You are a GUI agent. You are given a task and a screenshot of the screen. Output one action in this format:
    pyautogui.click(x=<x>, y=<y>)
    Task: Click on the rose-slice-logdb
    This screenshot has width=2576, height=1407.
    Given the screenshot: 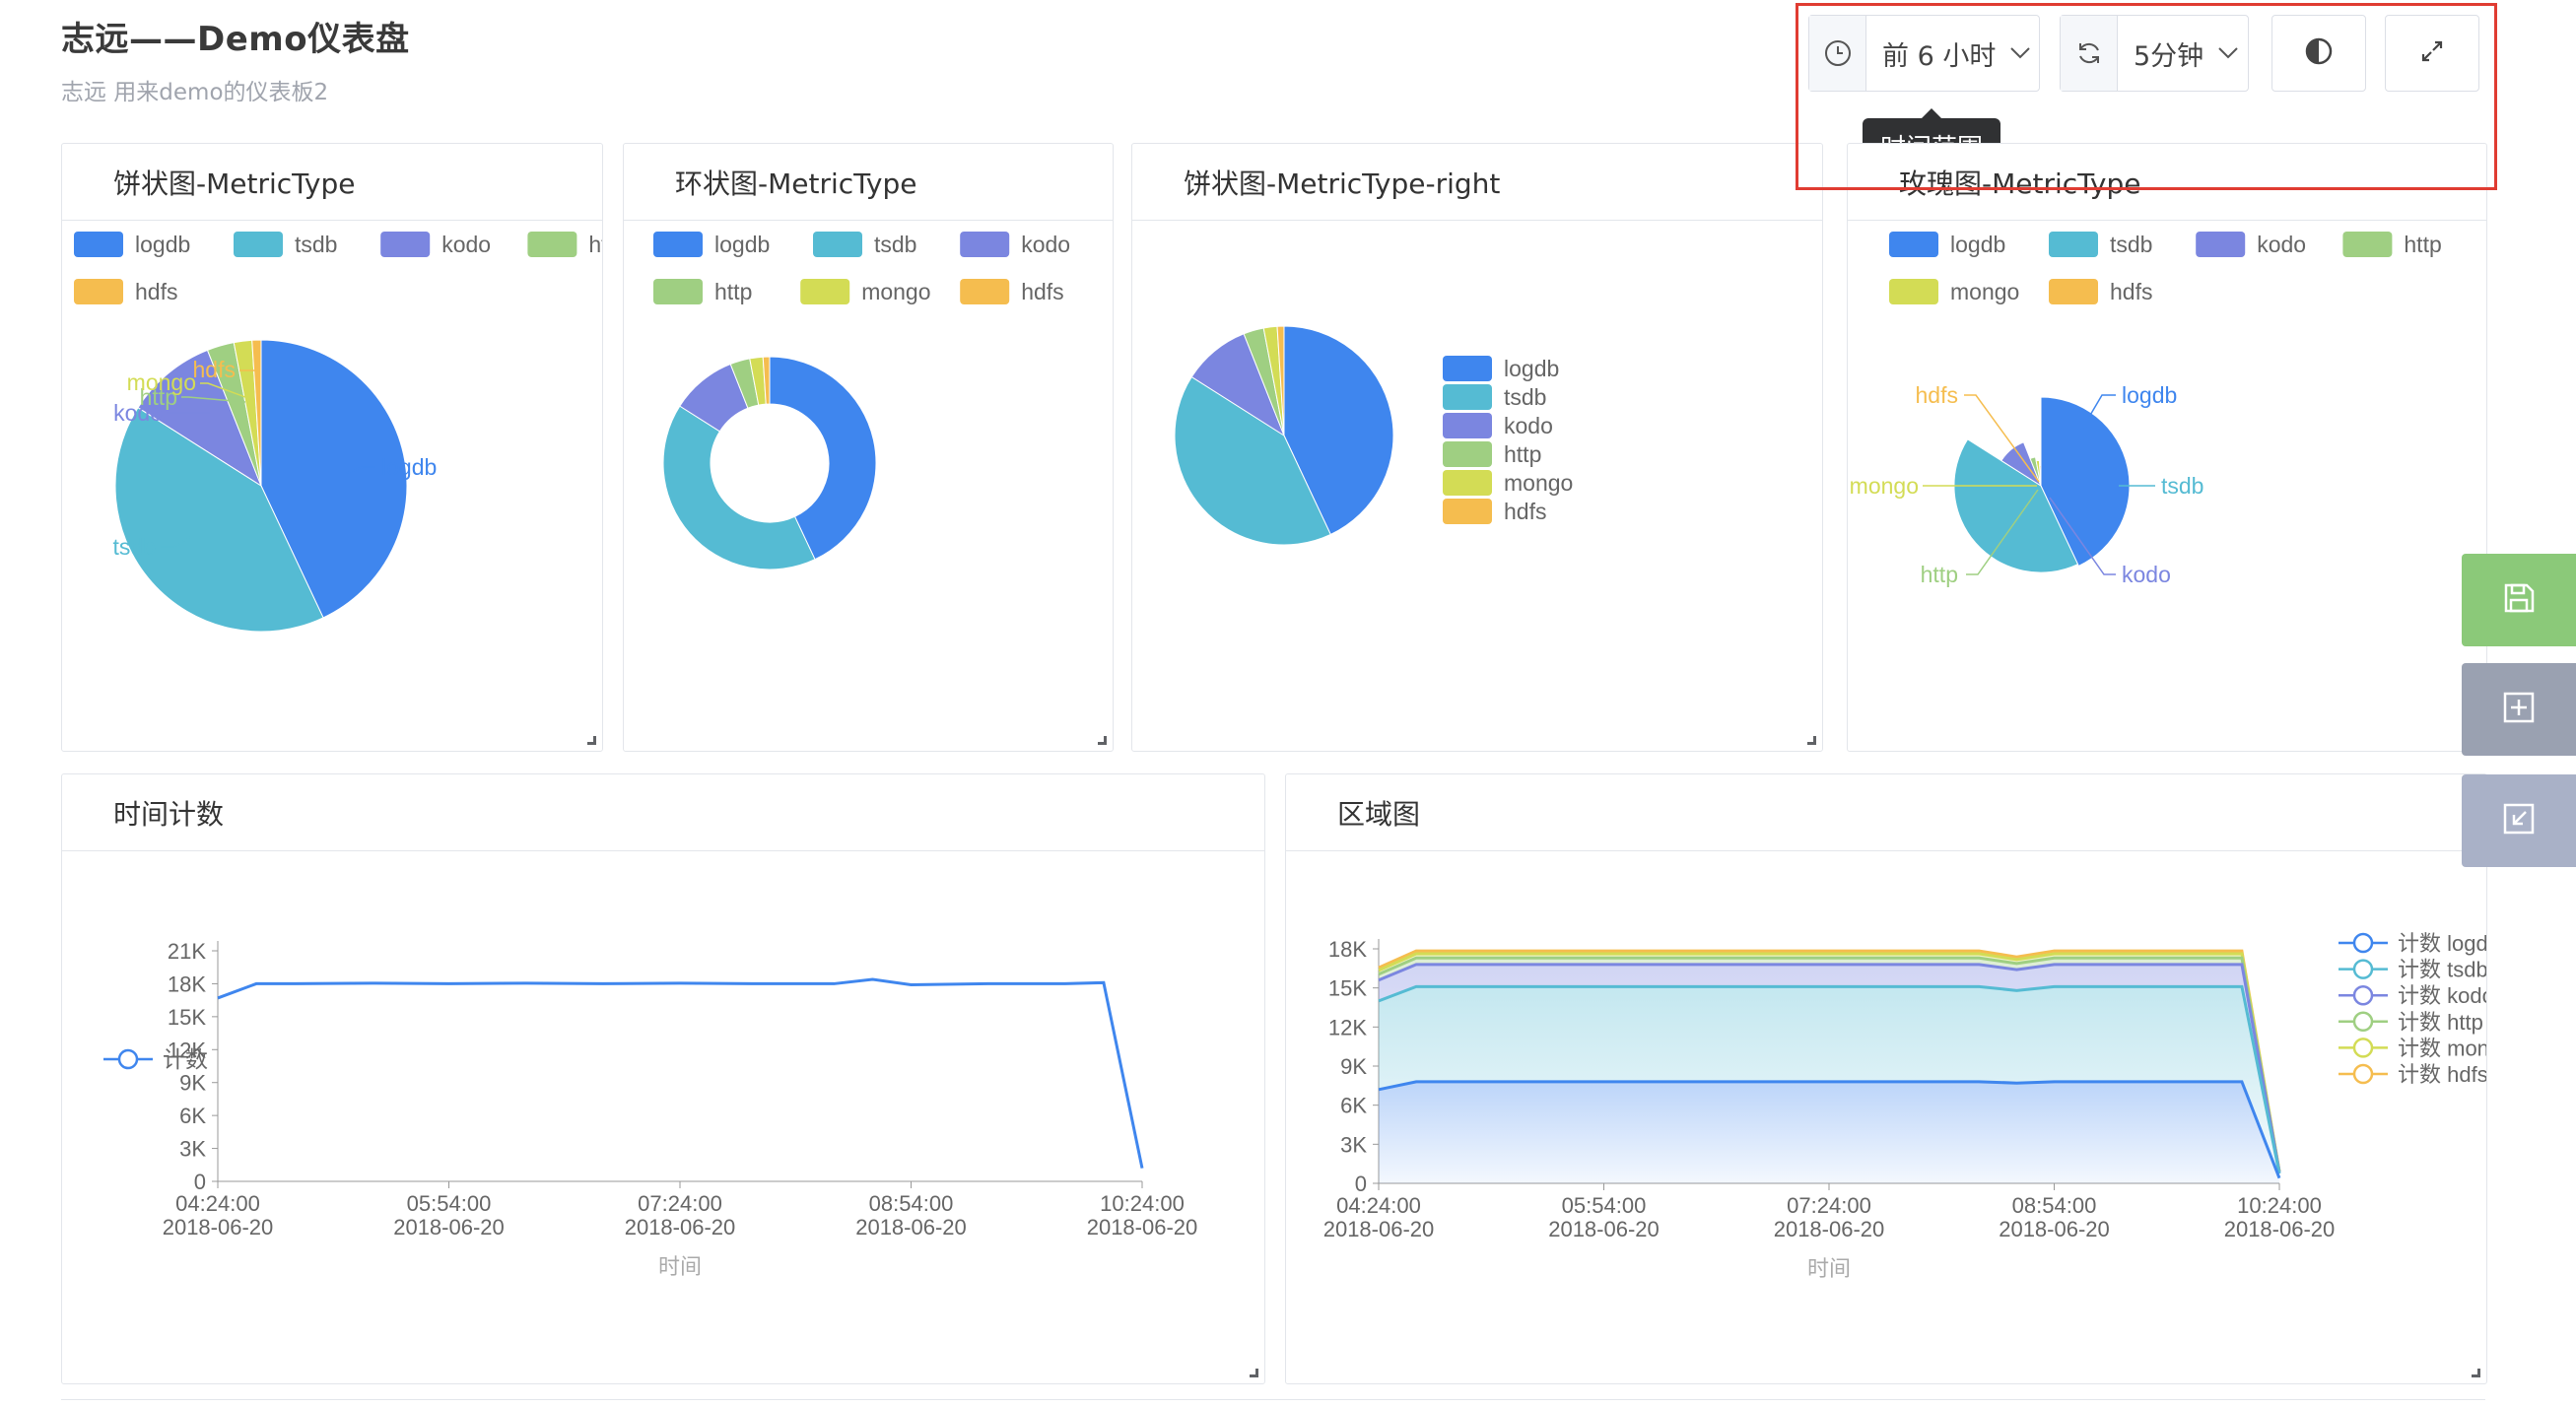 What is the action you would take?
    pyautogui.click(x=2085, y=482)
    